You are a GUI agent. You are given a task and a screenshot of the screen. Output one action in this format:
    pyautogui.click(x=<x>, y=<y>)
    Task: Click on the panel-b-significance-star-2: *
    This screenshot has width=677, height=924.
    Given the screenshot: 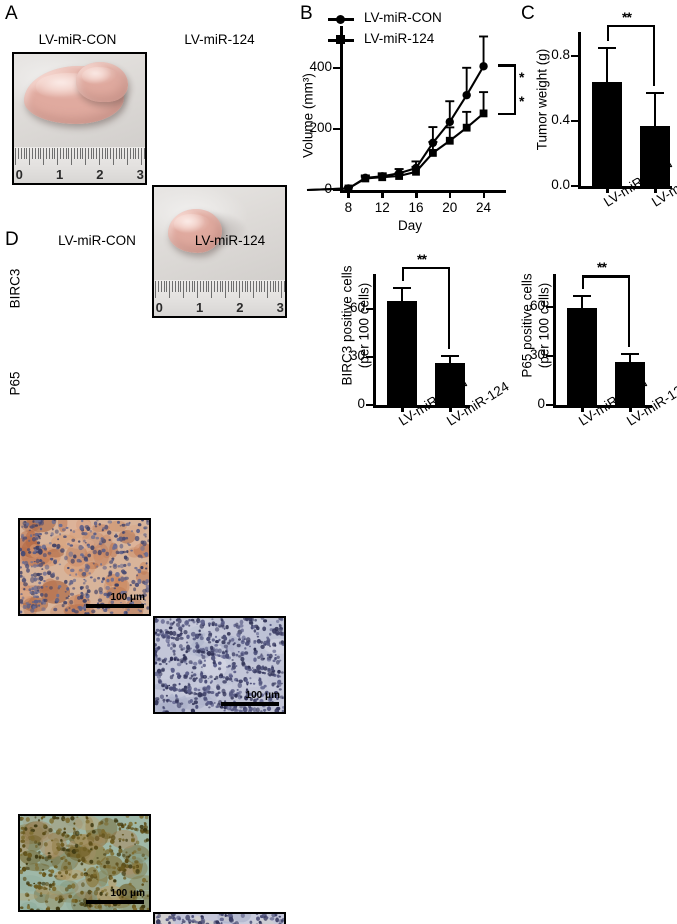 What is the action you would take?
    pyautogui.click(x=521, y=101)
    